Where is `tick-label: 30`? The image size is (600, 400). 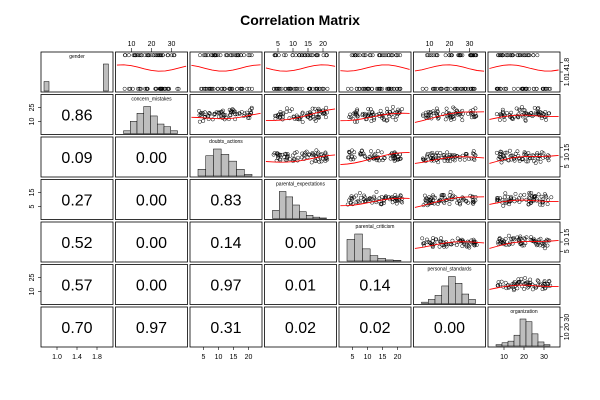 tick-label: 30 is located at coordinates (172, 44).